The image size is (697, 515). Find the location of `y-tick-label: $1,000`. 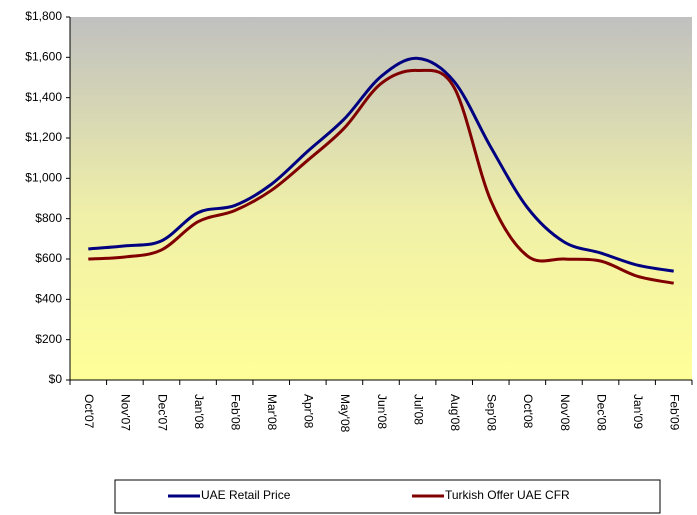

y-tick-label: $1,000 is located at coordinates (43, 178).